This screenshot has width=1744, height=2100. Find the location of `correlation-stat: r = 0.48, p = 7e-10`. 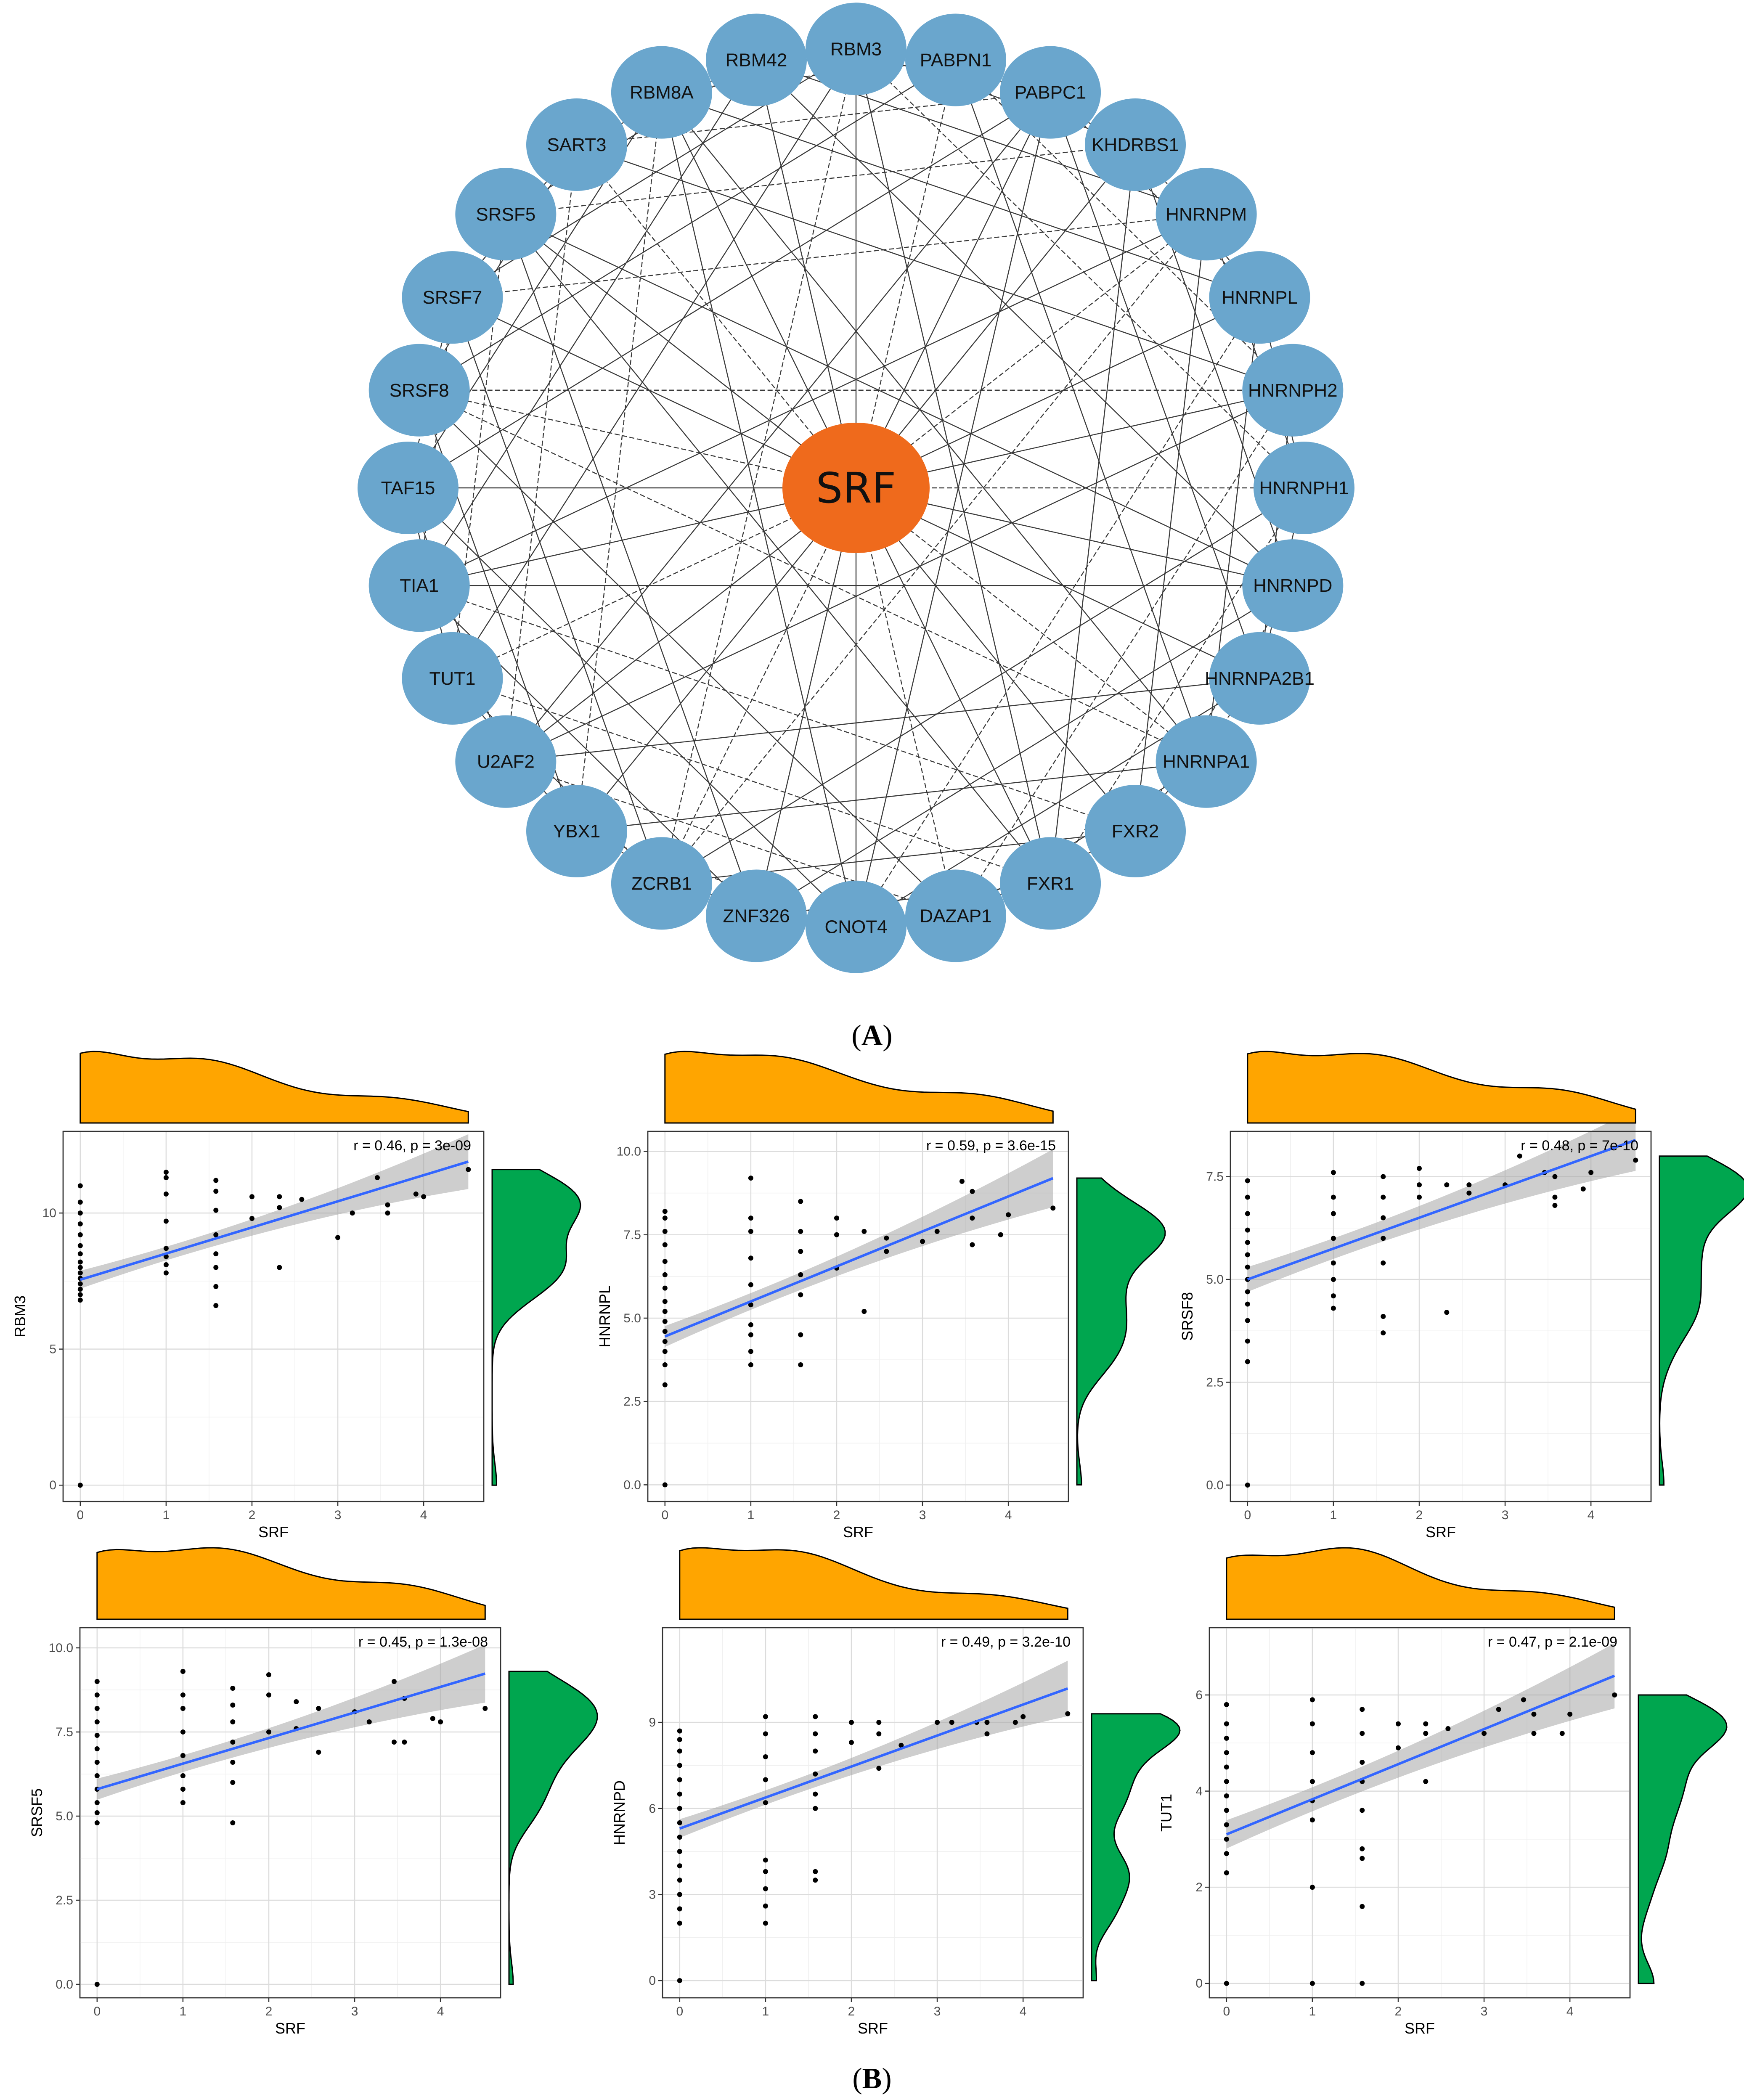

correlation-stat: r = 0.48, p = 7e-10 is located at coordinates (1579, 1146).